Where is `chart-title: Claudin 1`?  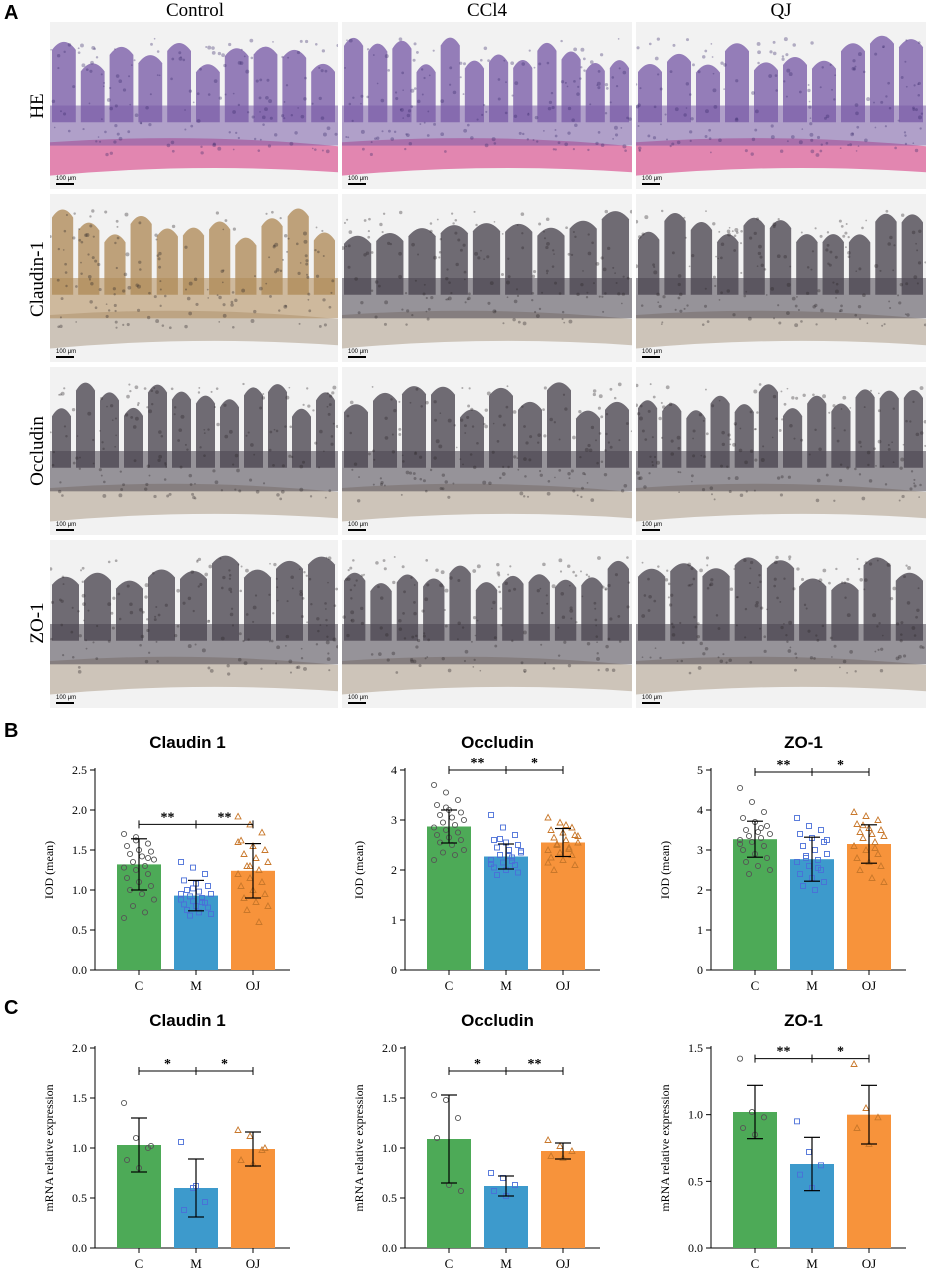 chart-title: Claudin 1 is located at coordinates (187, 1020).